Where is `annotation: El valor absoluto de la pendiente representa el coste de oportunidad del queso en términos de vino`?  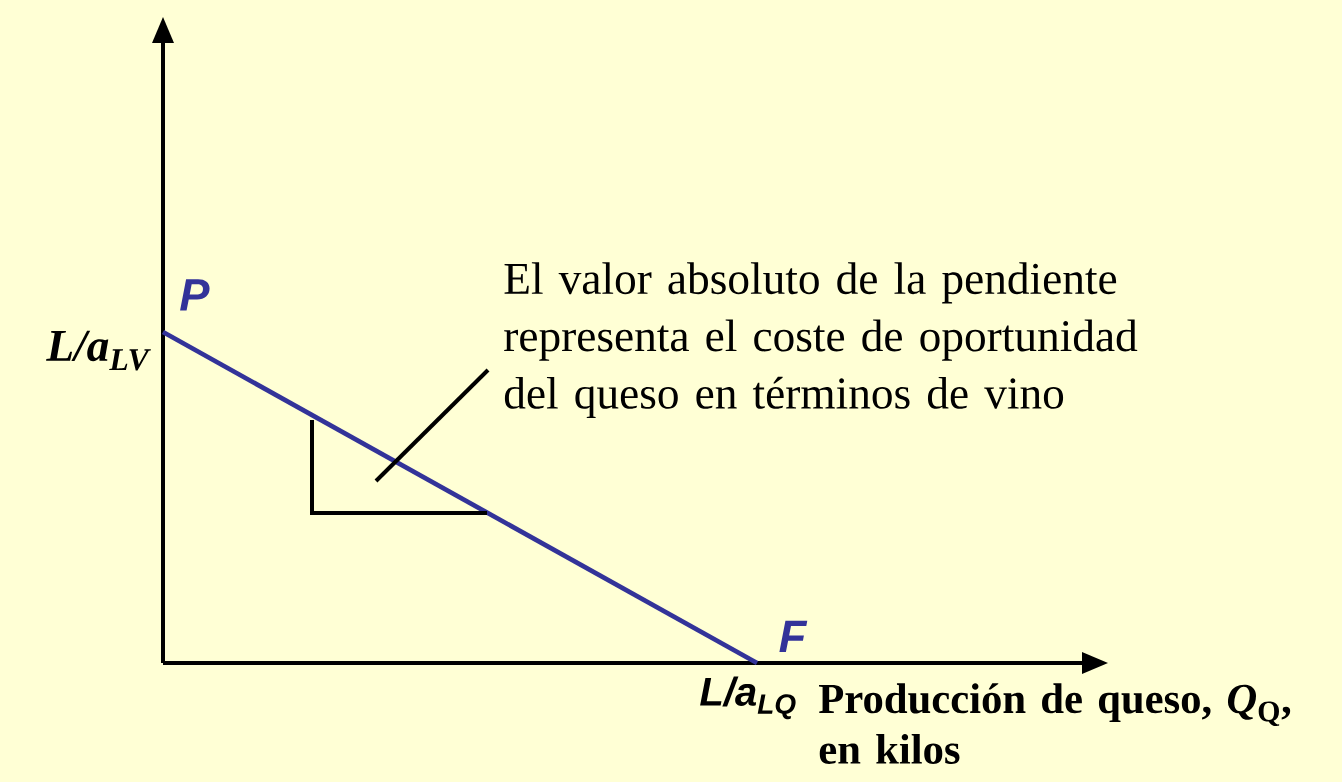
annotation: El valor absoluto de la pendiente representa el coste de oportunidad del queso en términos de vino is located at coordinates (821, 340).